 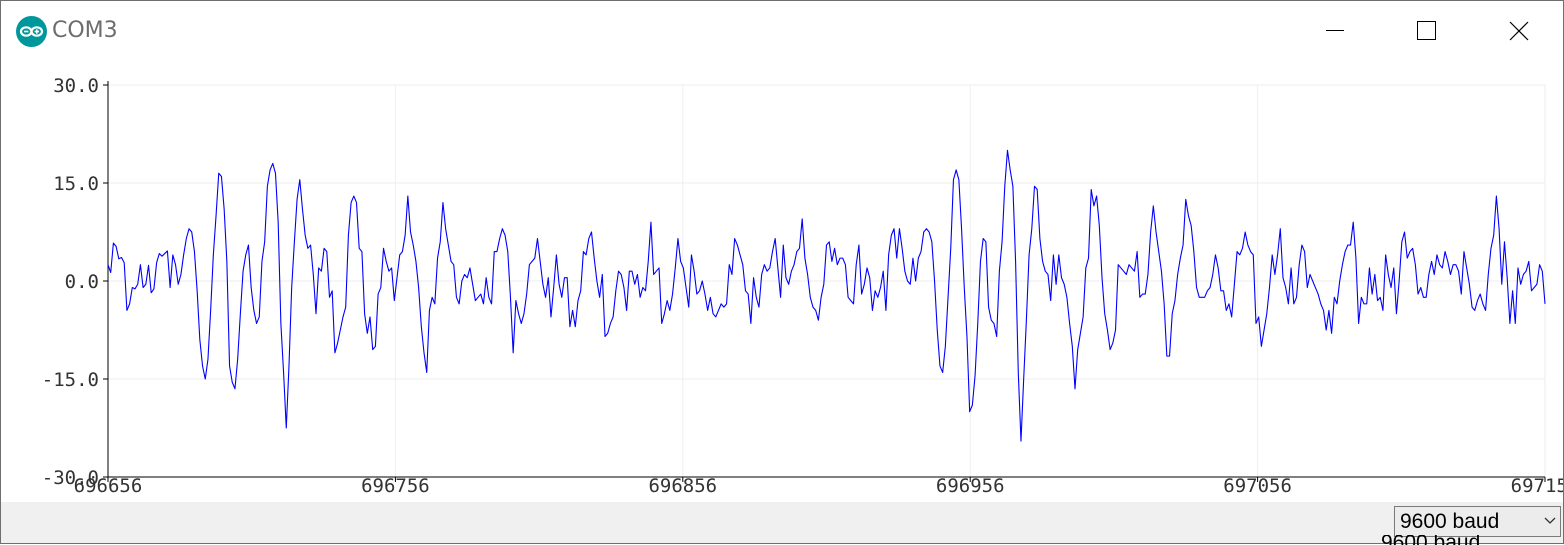 I want to click on close-button, so click(x=1518, y=31).